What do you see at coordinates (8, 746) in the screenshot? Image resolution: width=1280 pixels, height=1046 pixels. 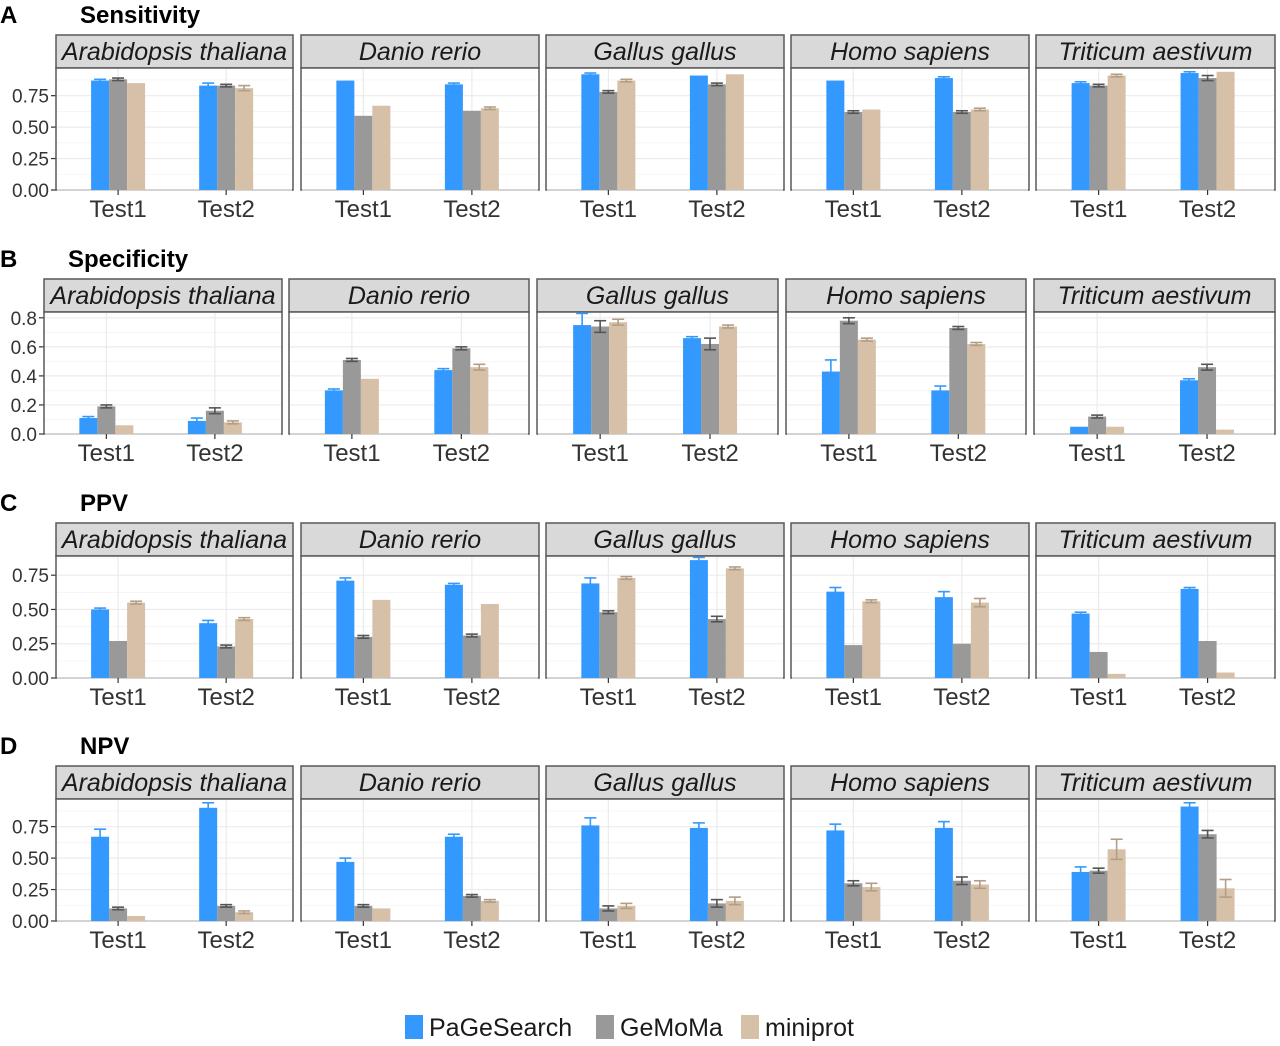 I see `panel-letter: D` at bounding box center [8, 746].